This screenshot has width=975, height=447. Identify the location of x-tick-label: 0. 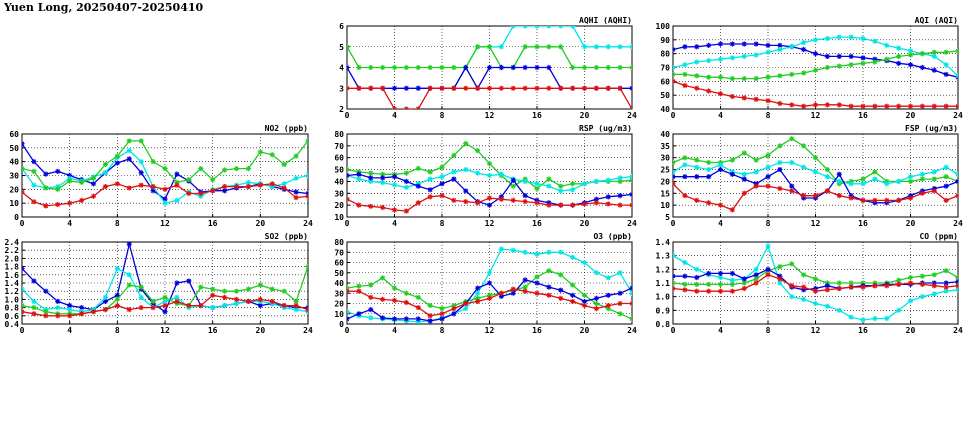
(347, 115).